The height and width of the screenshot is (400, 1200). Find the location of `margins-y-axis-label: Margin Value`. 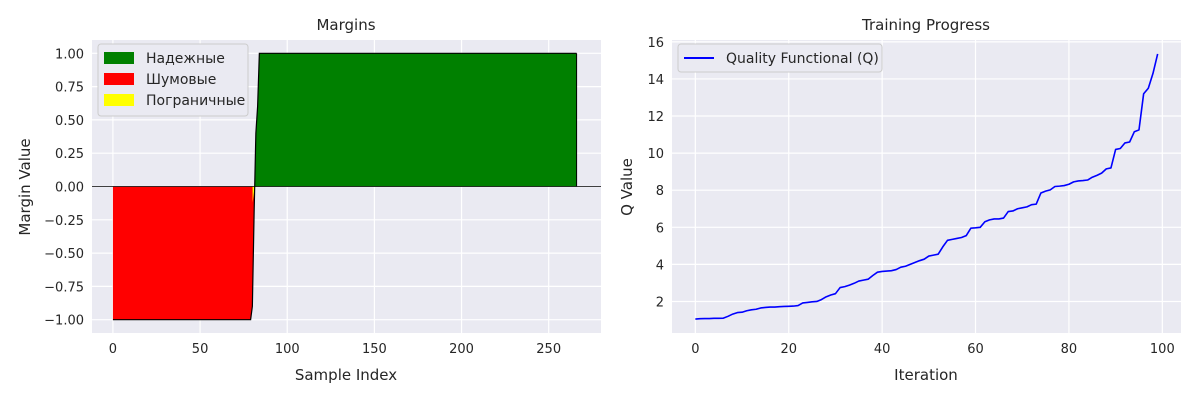

margins-y-axis-label: Margin Value is located at coordinates (25, 186).